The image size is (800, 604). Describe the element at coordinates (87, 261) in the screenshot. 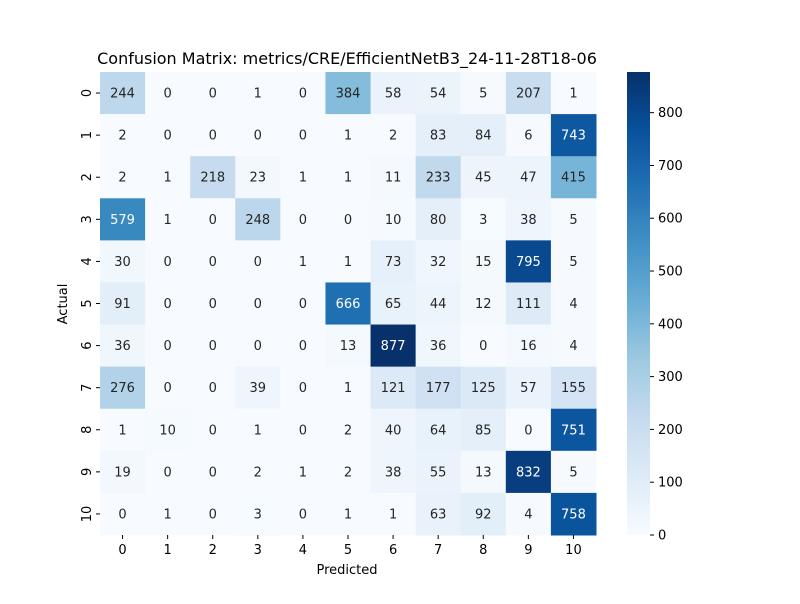

I see `y-tick-label: 4` at that location.